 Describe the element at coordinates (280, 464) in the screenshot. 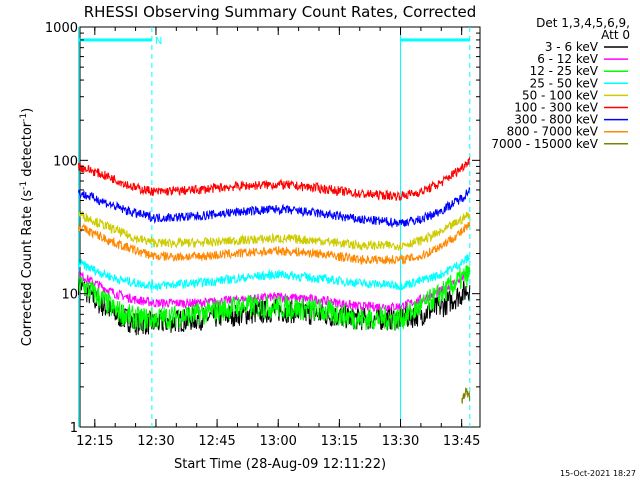

I see `x-axis-label: Start Time (28-Aug-09 12:11:22)` at that location.